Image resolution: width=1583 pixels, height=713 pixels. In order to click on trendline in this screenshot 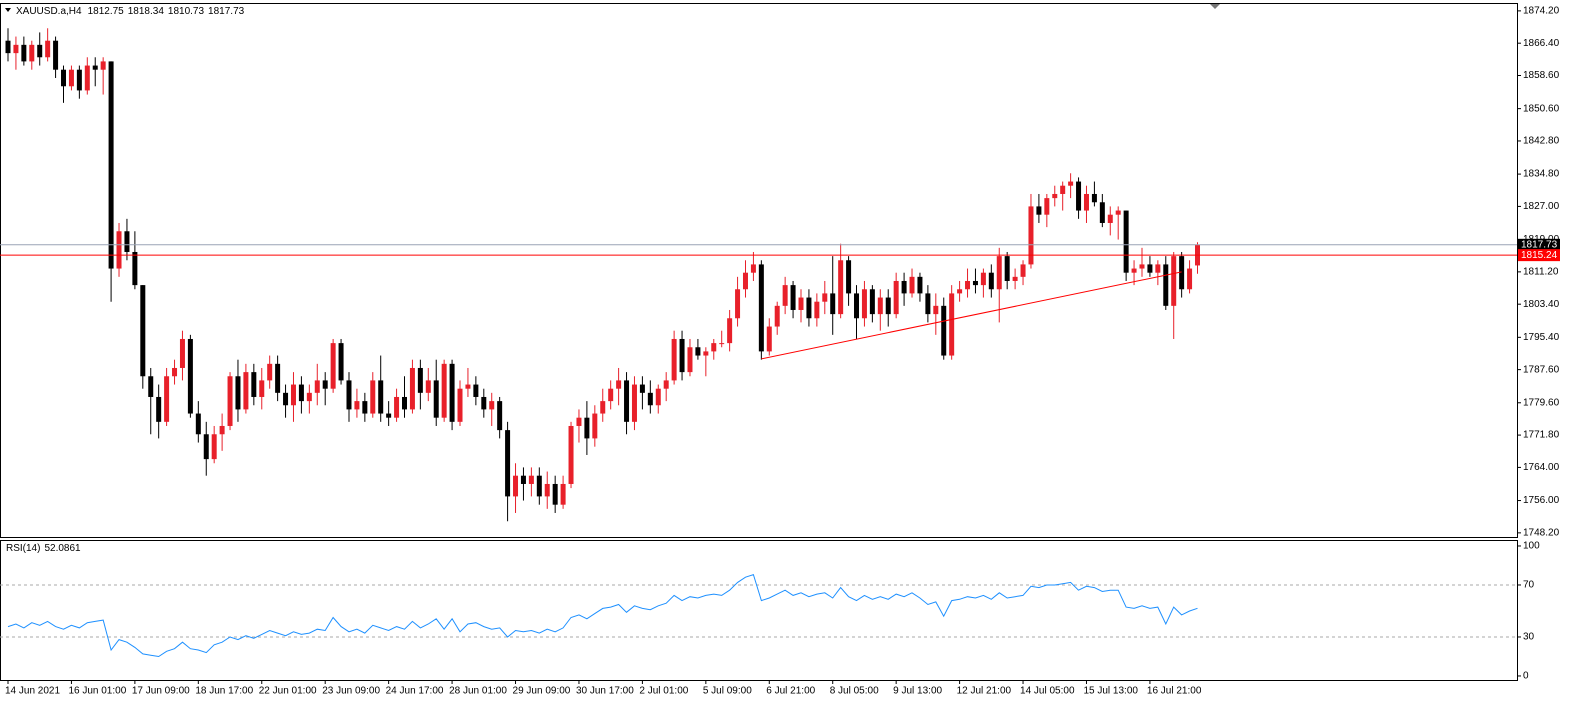, I will do `click(971, 315)`.